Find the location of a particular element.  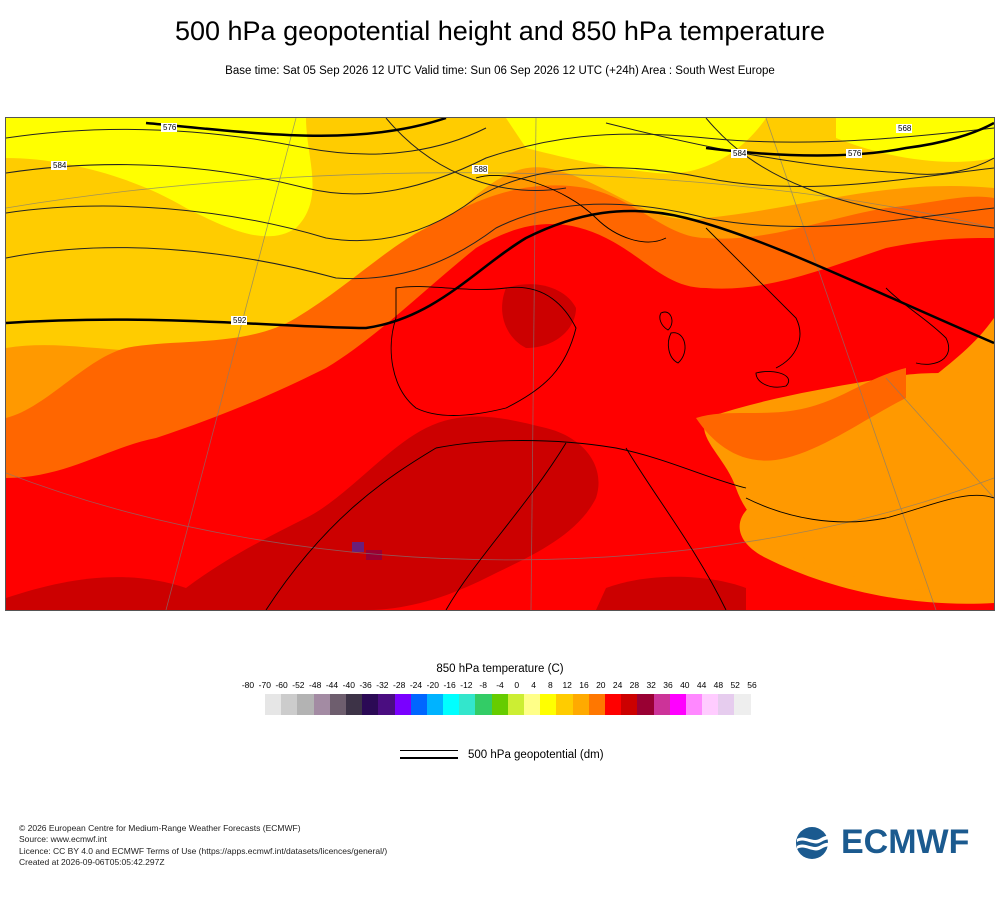

legend-tick-label: -40 is located at coordinates (348, 685).